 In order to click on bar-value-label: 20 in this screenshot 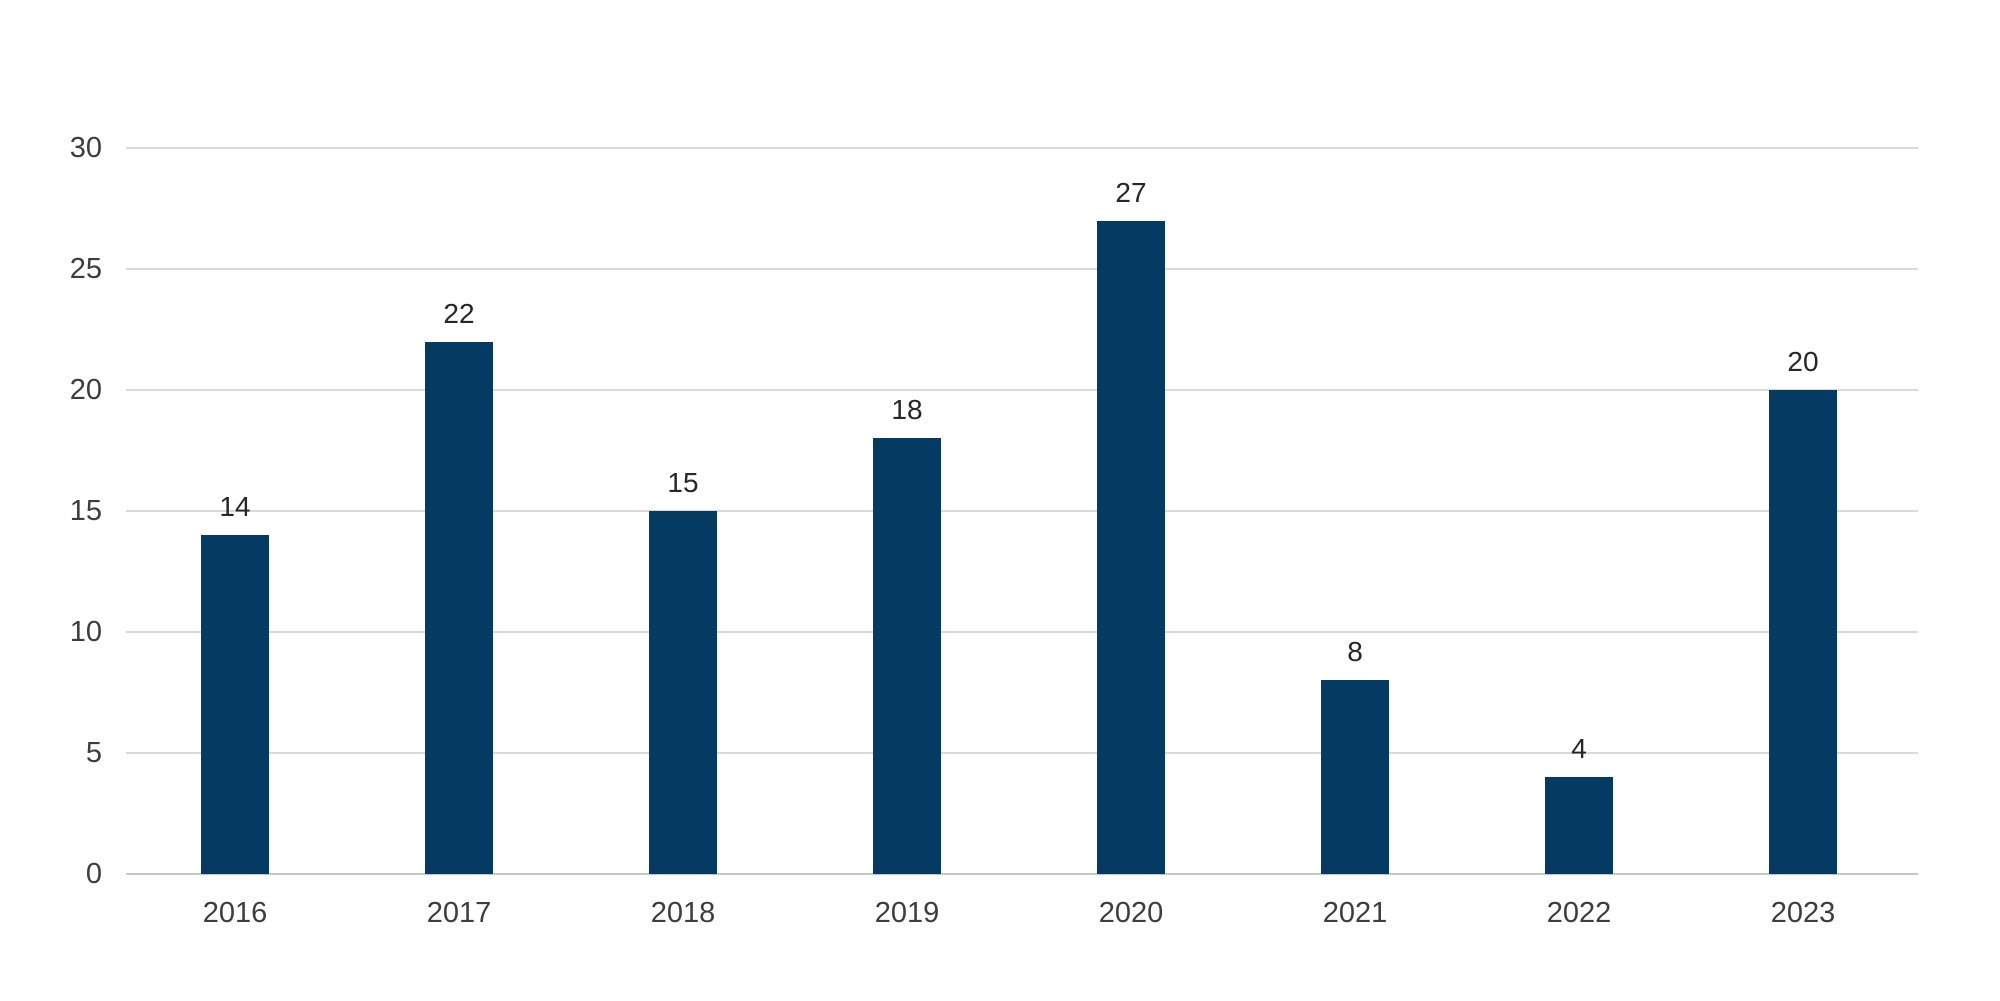, I will do `click(1803, 361)`.